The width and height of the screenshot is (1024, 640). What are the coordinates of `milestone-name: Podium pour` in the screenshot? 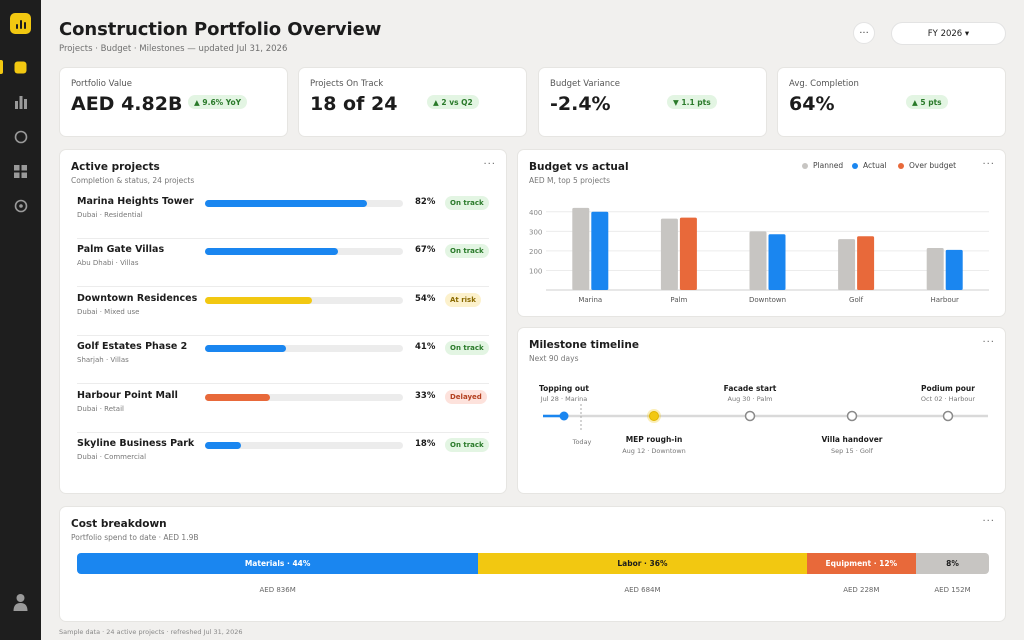 It's located at (948, 388).